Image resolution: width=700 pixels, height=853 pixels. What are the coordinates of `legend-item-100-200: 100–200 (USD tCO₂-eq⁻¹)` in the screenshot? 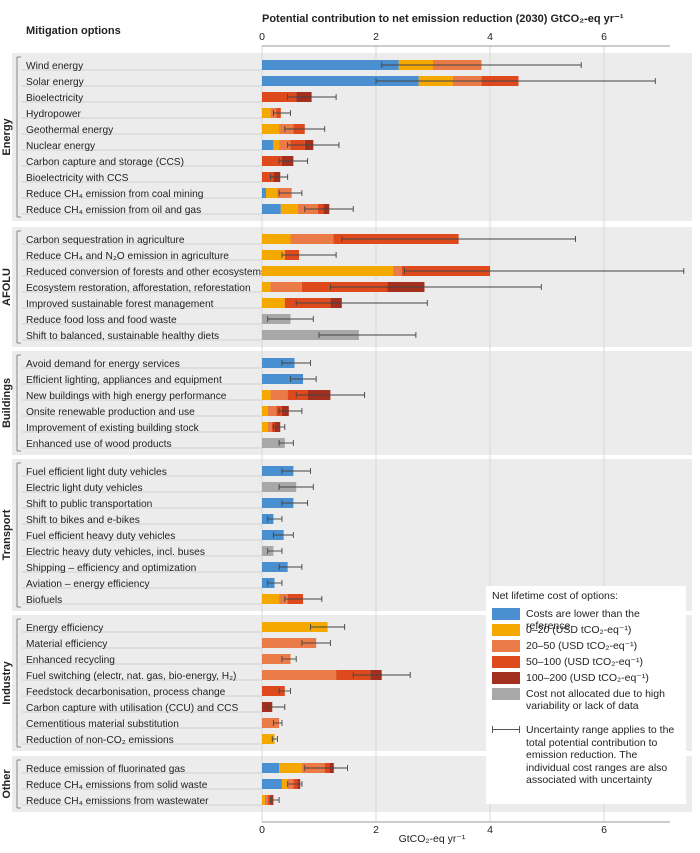 It's located at (570, 679).